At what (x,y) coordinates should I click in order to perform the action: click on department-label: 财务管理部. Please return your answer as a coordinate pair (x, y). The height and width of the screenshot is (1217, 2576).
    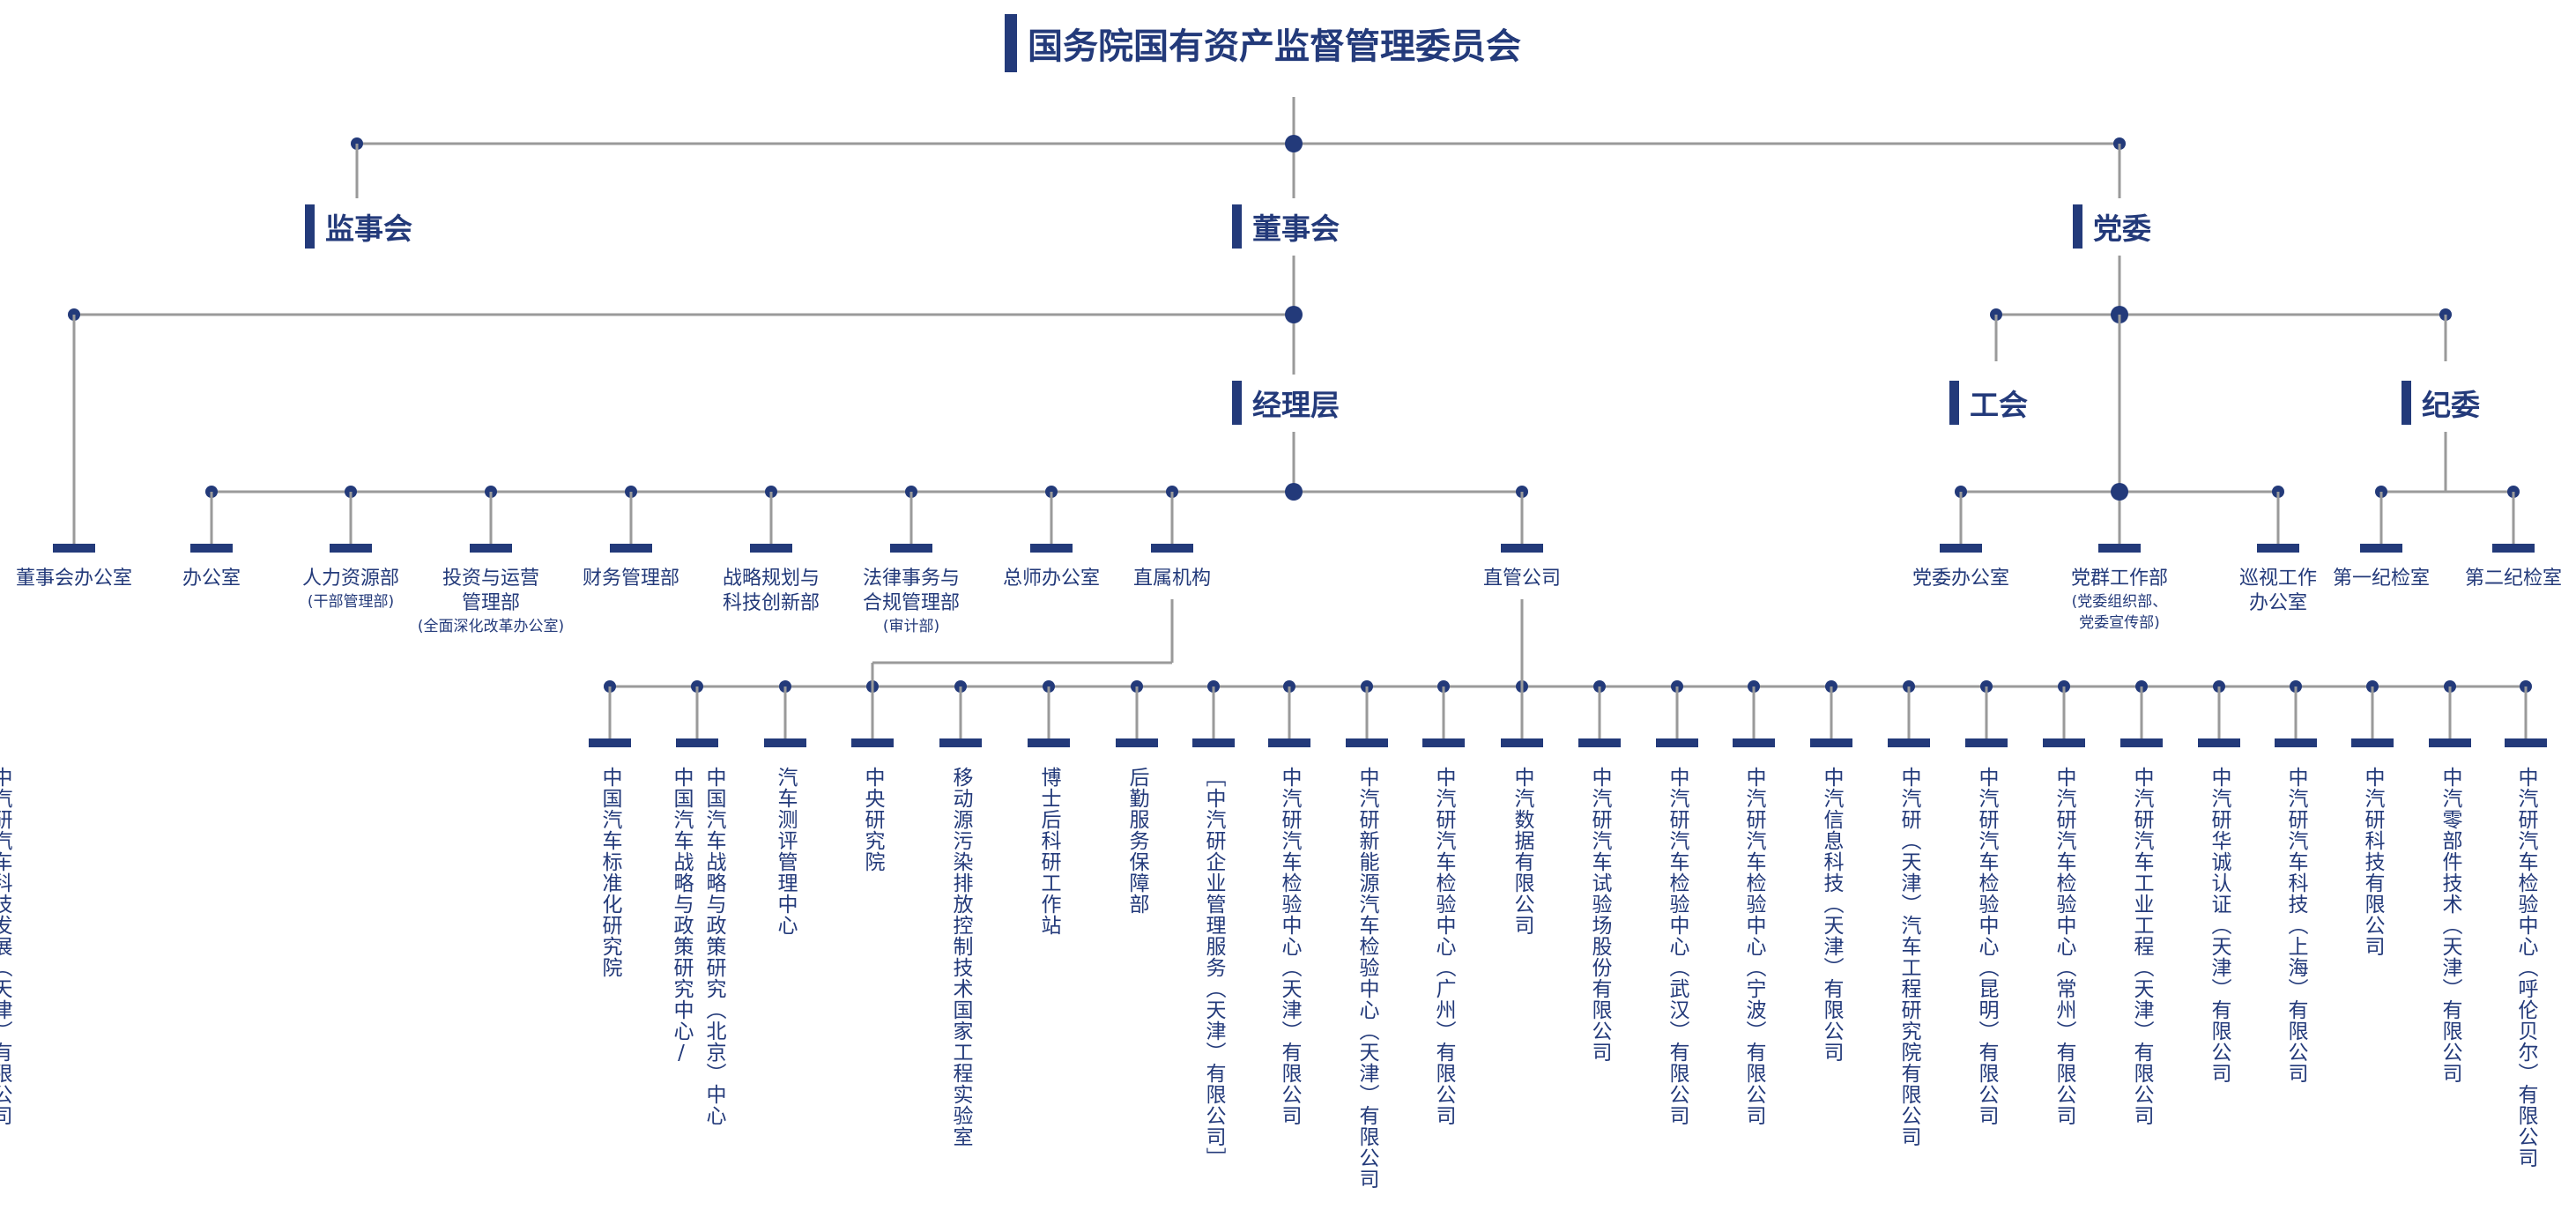
    Looking at the image, I should click on (631, 579).